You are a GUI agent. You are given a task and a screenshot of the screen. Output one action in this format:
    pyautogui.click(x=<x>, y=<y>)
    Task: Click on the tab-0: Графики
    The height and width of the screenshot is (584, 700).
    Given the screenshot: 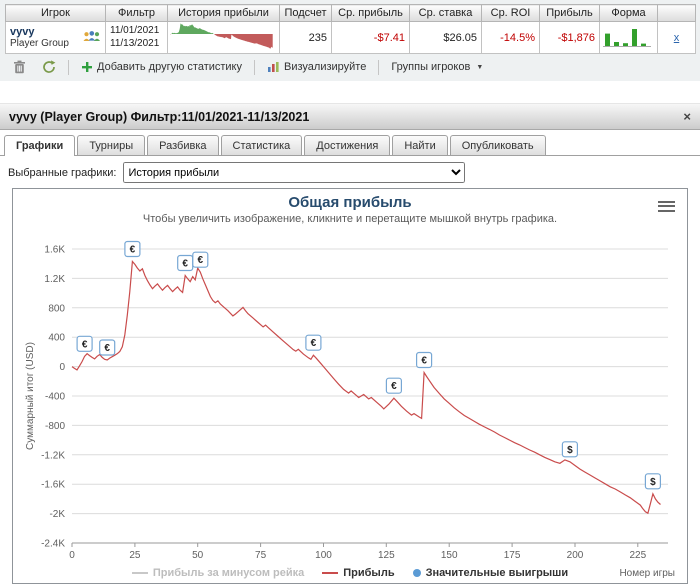 What is the action you would take?
    pyautogui.click(x=40, y=145)
    